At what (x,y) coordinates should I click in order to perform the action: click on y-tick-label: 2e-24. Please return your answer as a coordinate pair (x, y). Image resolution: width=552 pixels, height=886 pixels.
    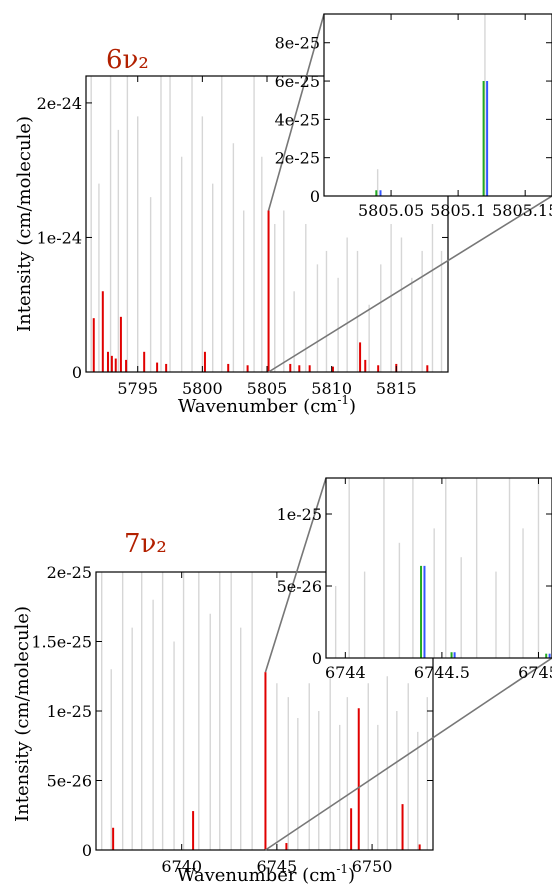
    Looking at the image, I should click on (59, 103).